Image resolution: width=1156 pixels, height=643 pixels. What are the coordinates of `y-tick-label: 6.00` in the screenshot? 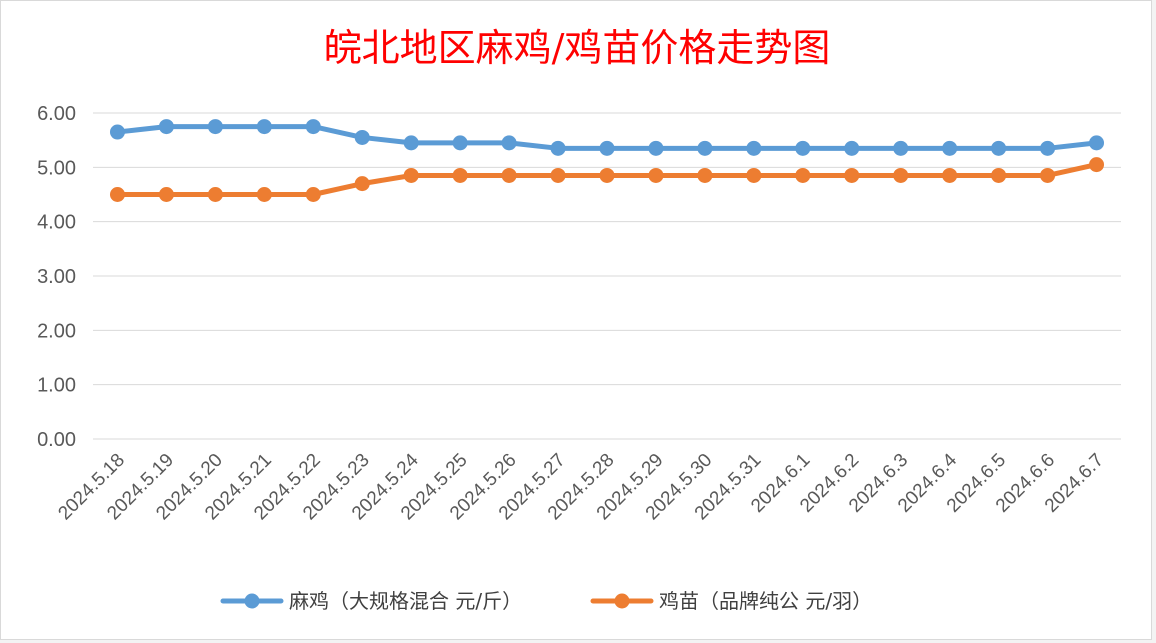 It's located at (56, 114).